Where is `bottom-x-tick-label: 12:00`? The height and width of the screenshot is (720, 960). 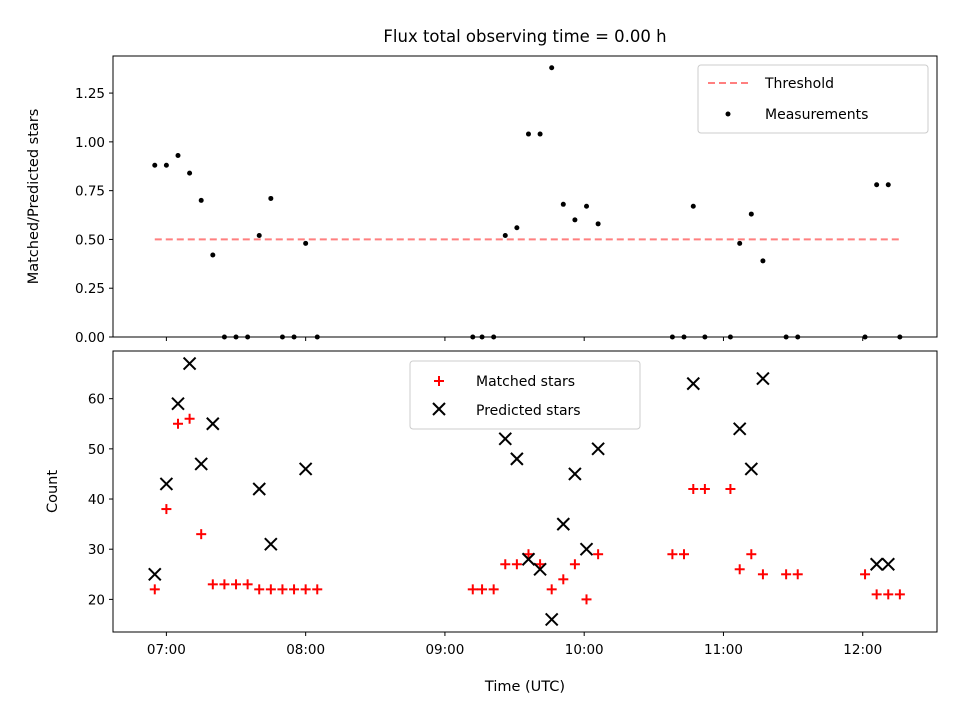
bottom-x-tick-label: 12:00 is located at coordinates (862, 650).